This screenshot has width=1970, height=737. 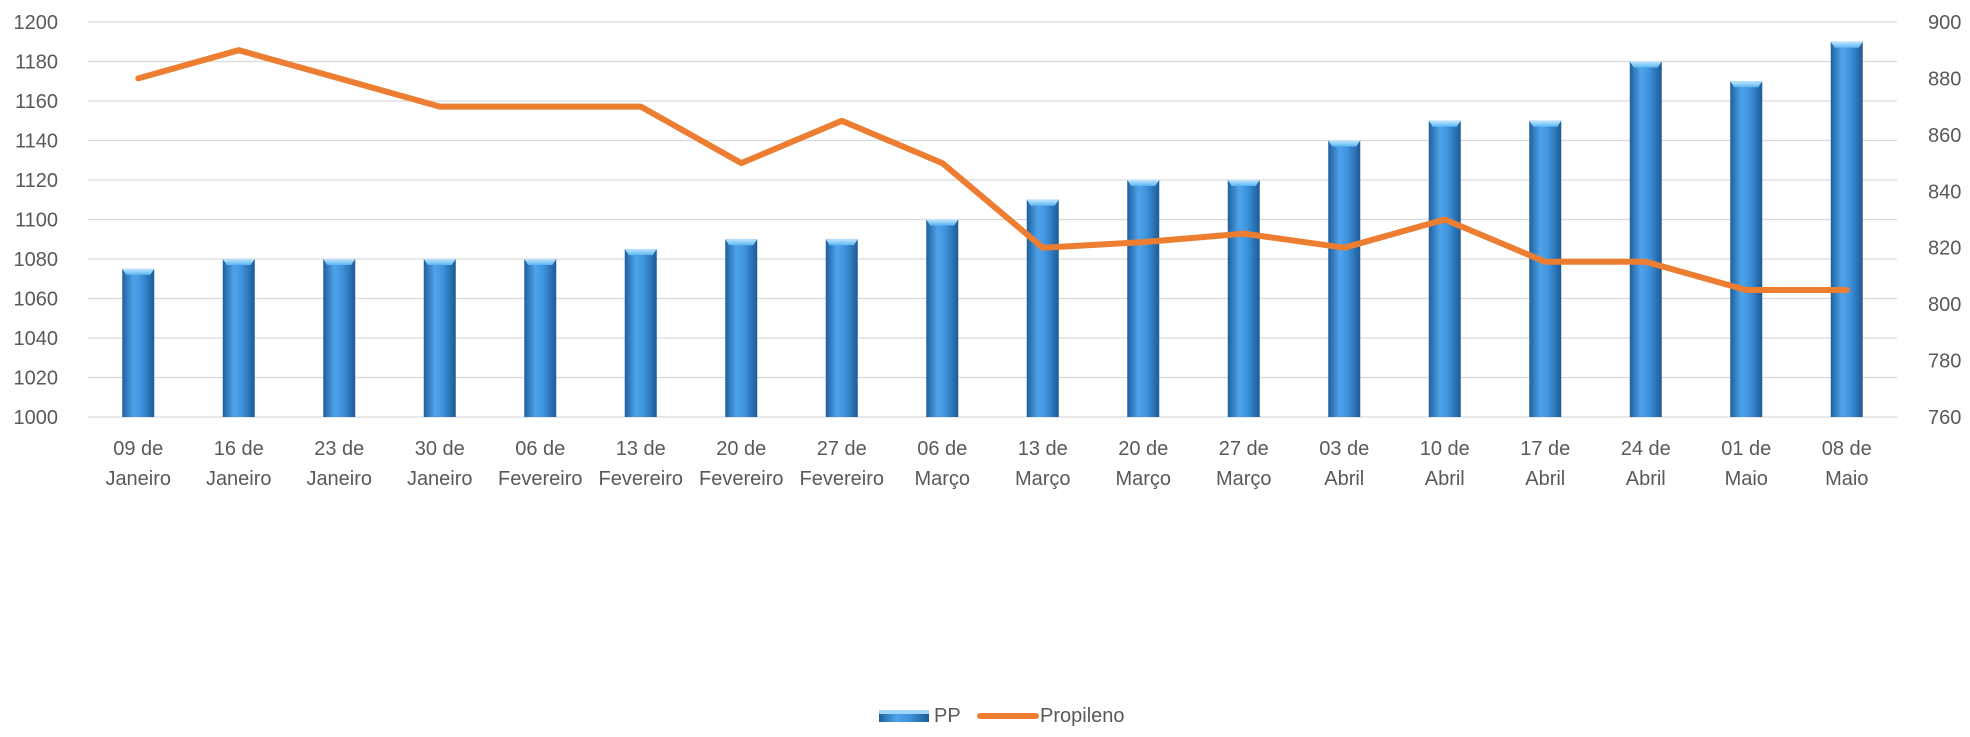 I want to click on x-tick-line: 08 de, so click(x=1847, y=449).